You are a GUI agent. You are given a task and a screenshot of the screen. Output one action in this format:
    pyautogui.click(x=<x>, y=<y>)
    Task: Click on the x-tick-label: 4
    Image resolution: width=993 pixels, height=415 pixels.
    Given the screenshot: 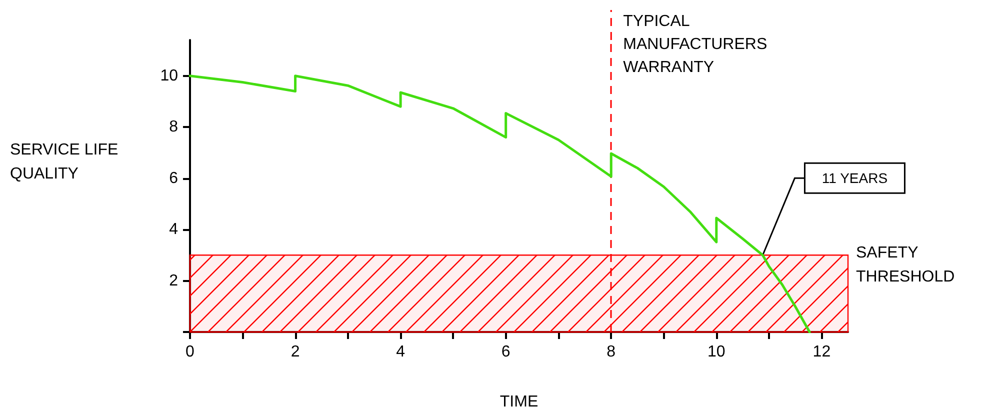 What is the action you would take?
    pyautogui.click(x=401, y=352)
    